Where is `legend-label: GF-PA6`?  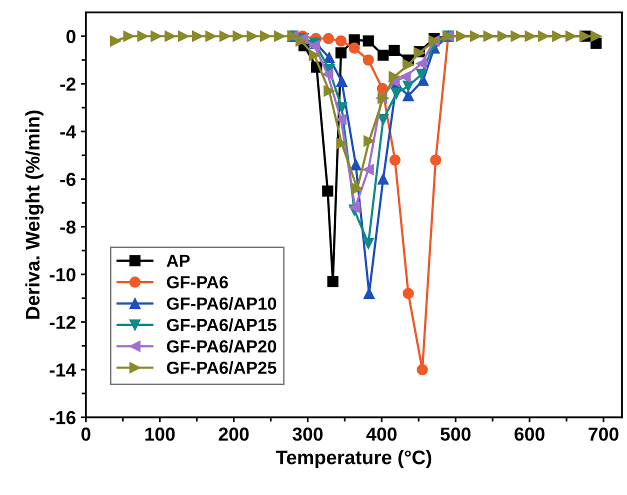 legend-label: GF-PA6 is located at coordinates (197, 282).